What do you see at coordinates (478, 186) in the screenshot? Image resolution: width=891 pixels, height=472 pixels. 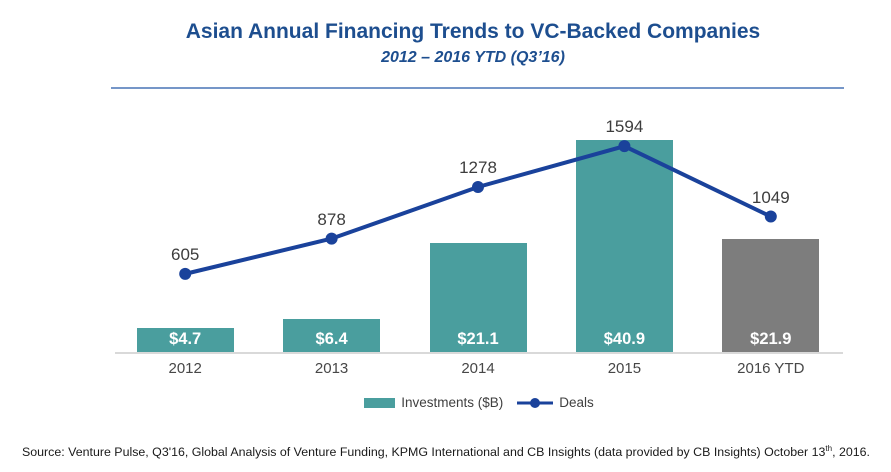 I see `deals-marker-2014` at bounding box center [478, 186].